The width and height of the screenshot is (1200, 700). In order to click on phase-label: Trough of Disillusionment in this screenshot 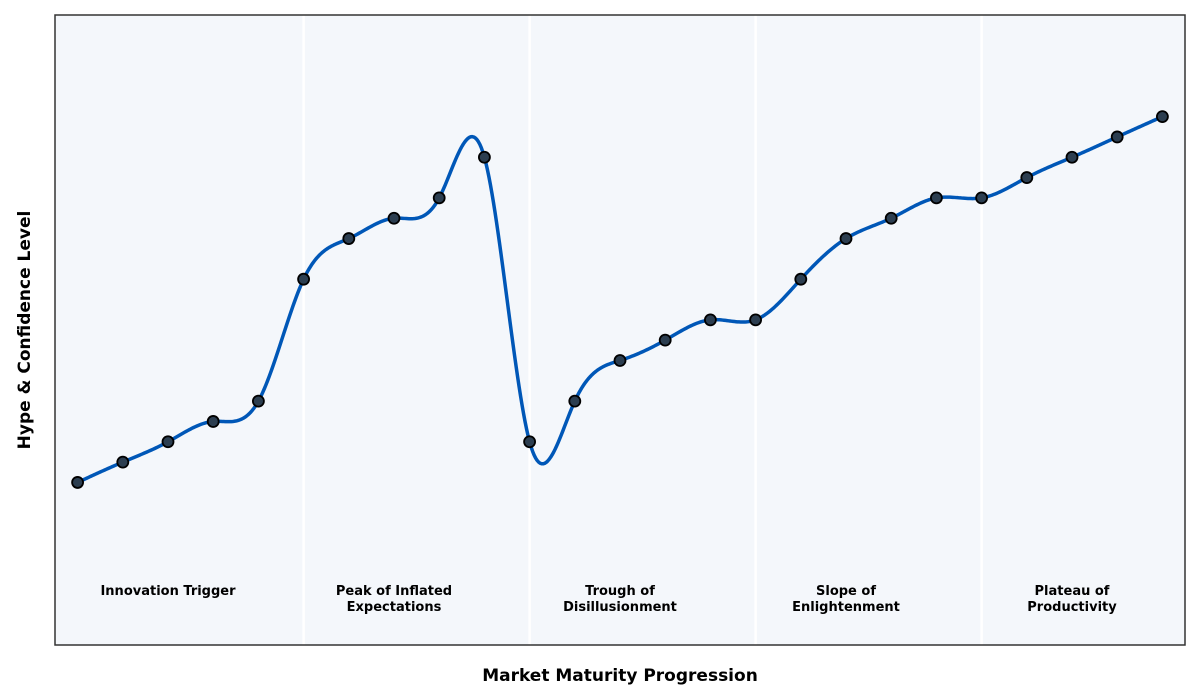, I will do `click(620, 599)`.